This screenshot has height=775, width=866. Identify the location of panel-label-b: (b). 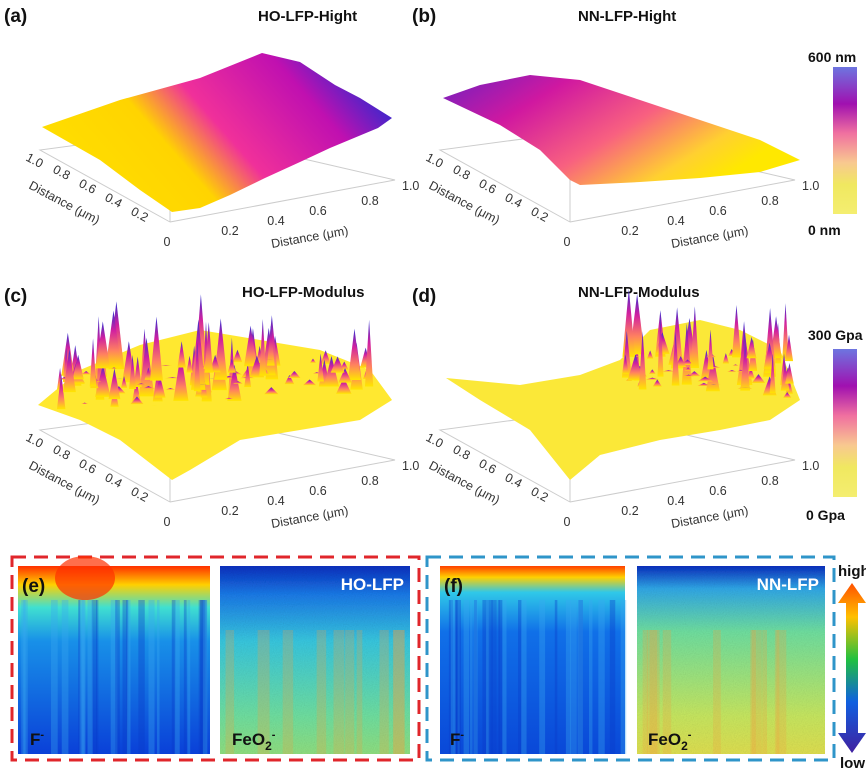
(424, 16).